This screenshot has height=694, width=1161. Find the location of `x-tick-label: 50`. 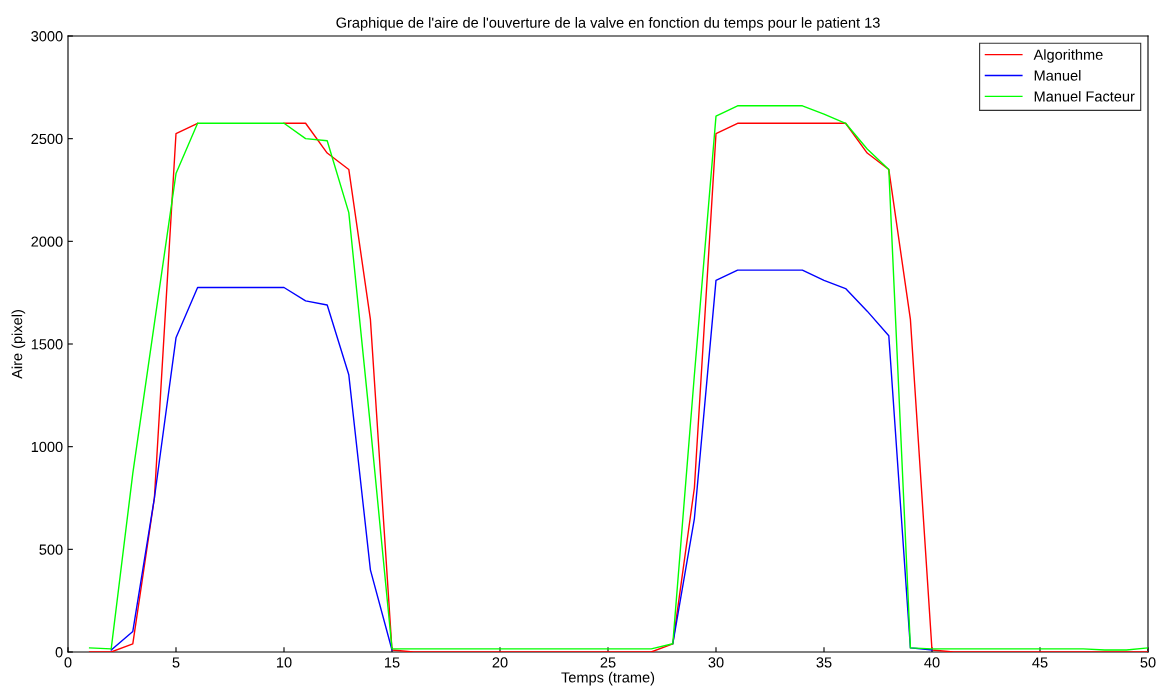

x-tick-label: 50 is located at coordinates (1148, 662).